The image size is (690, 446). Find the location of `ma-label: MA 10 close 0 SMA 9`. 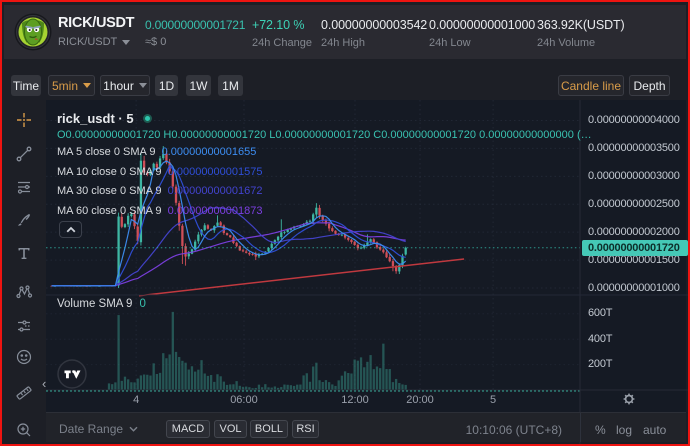

ma-label: MA 10 close 0 SMA 9 is located at coordinates (112, 172).